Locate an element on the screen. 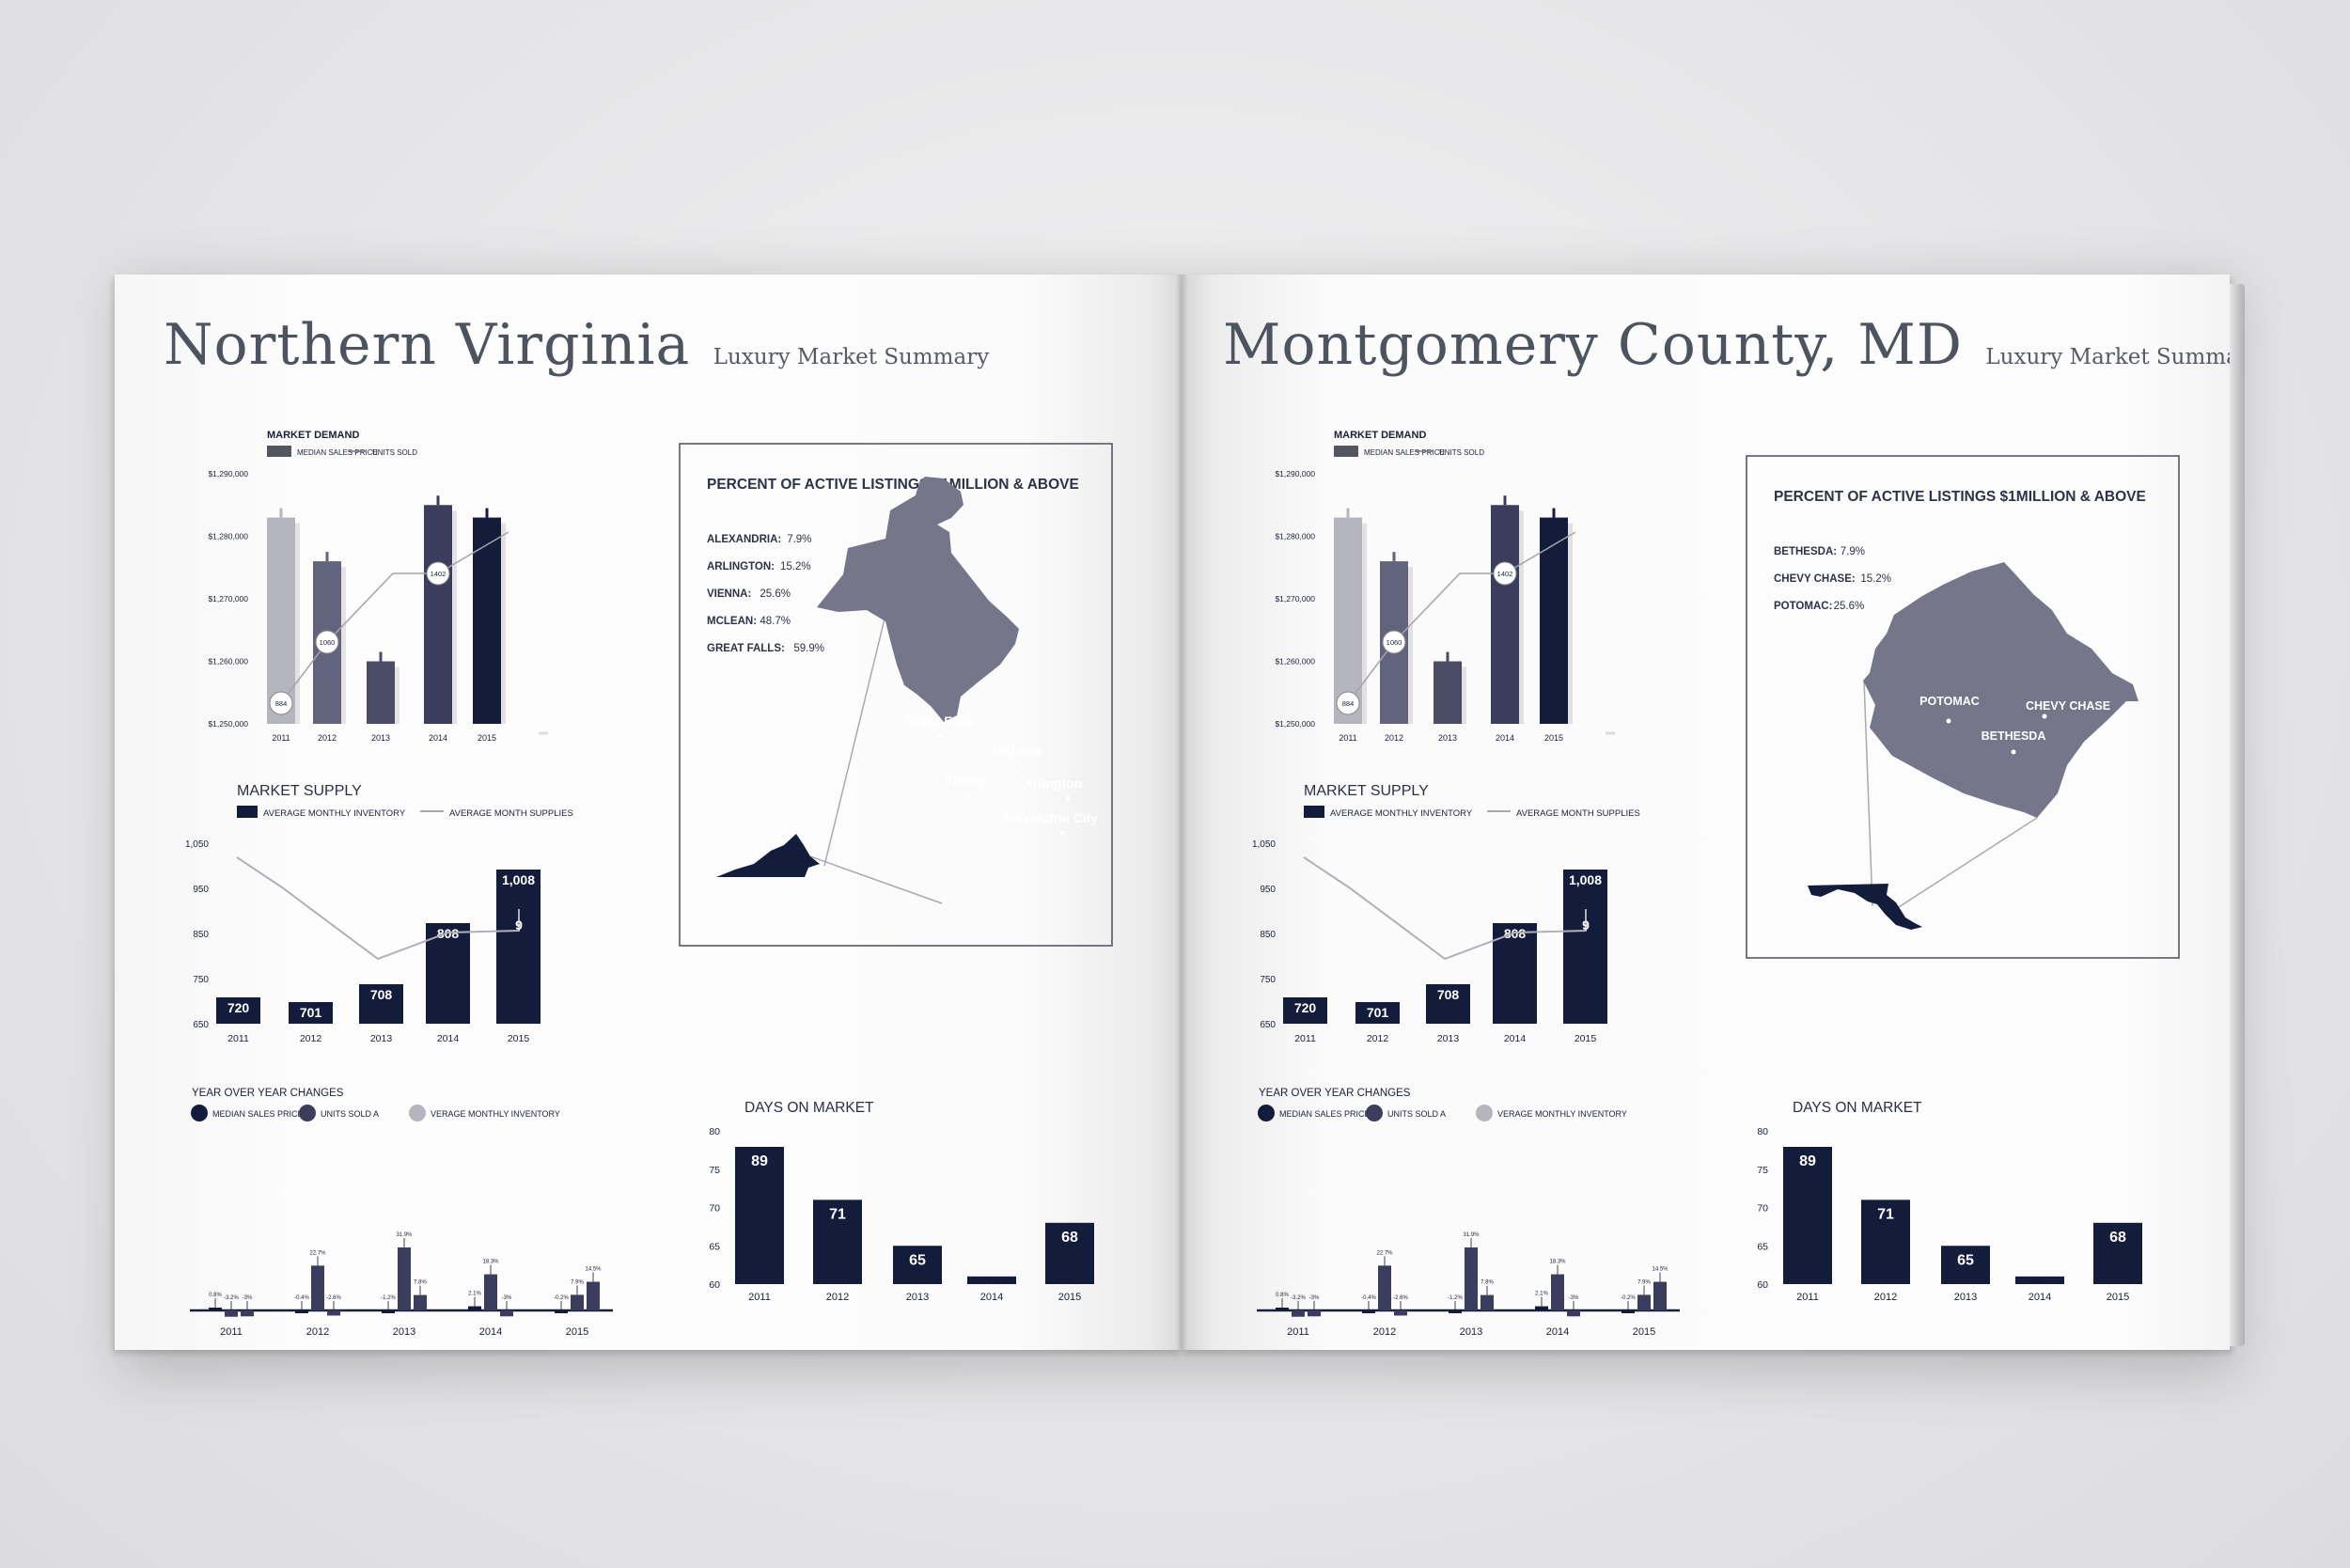 Image resolution: width=2350 pixels, height=1568 pixels. panel-frame is located at coordinates (896, 695).